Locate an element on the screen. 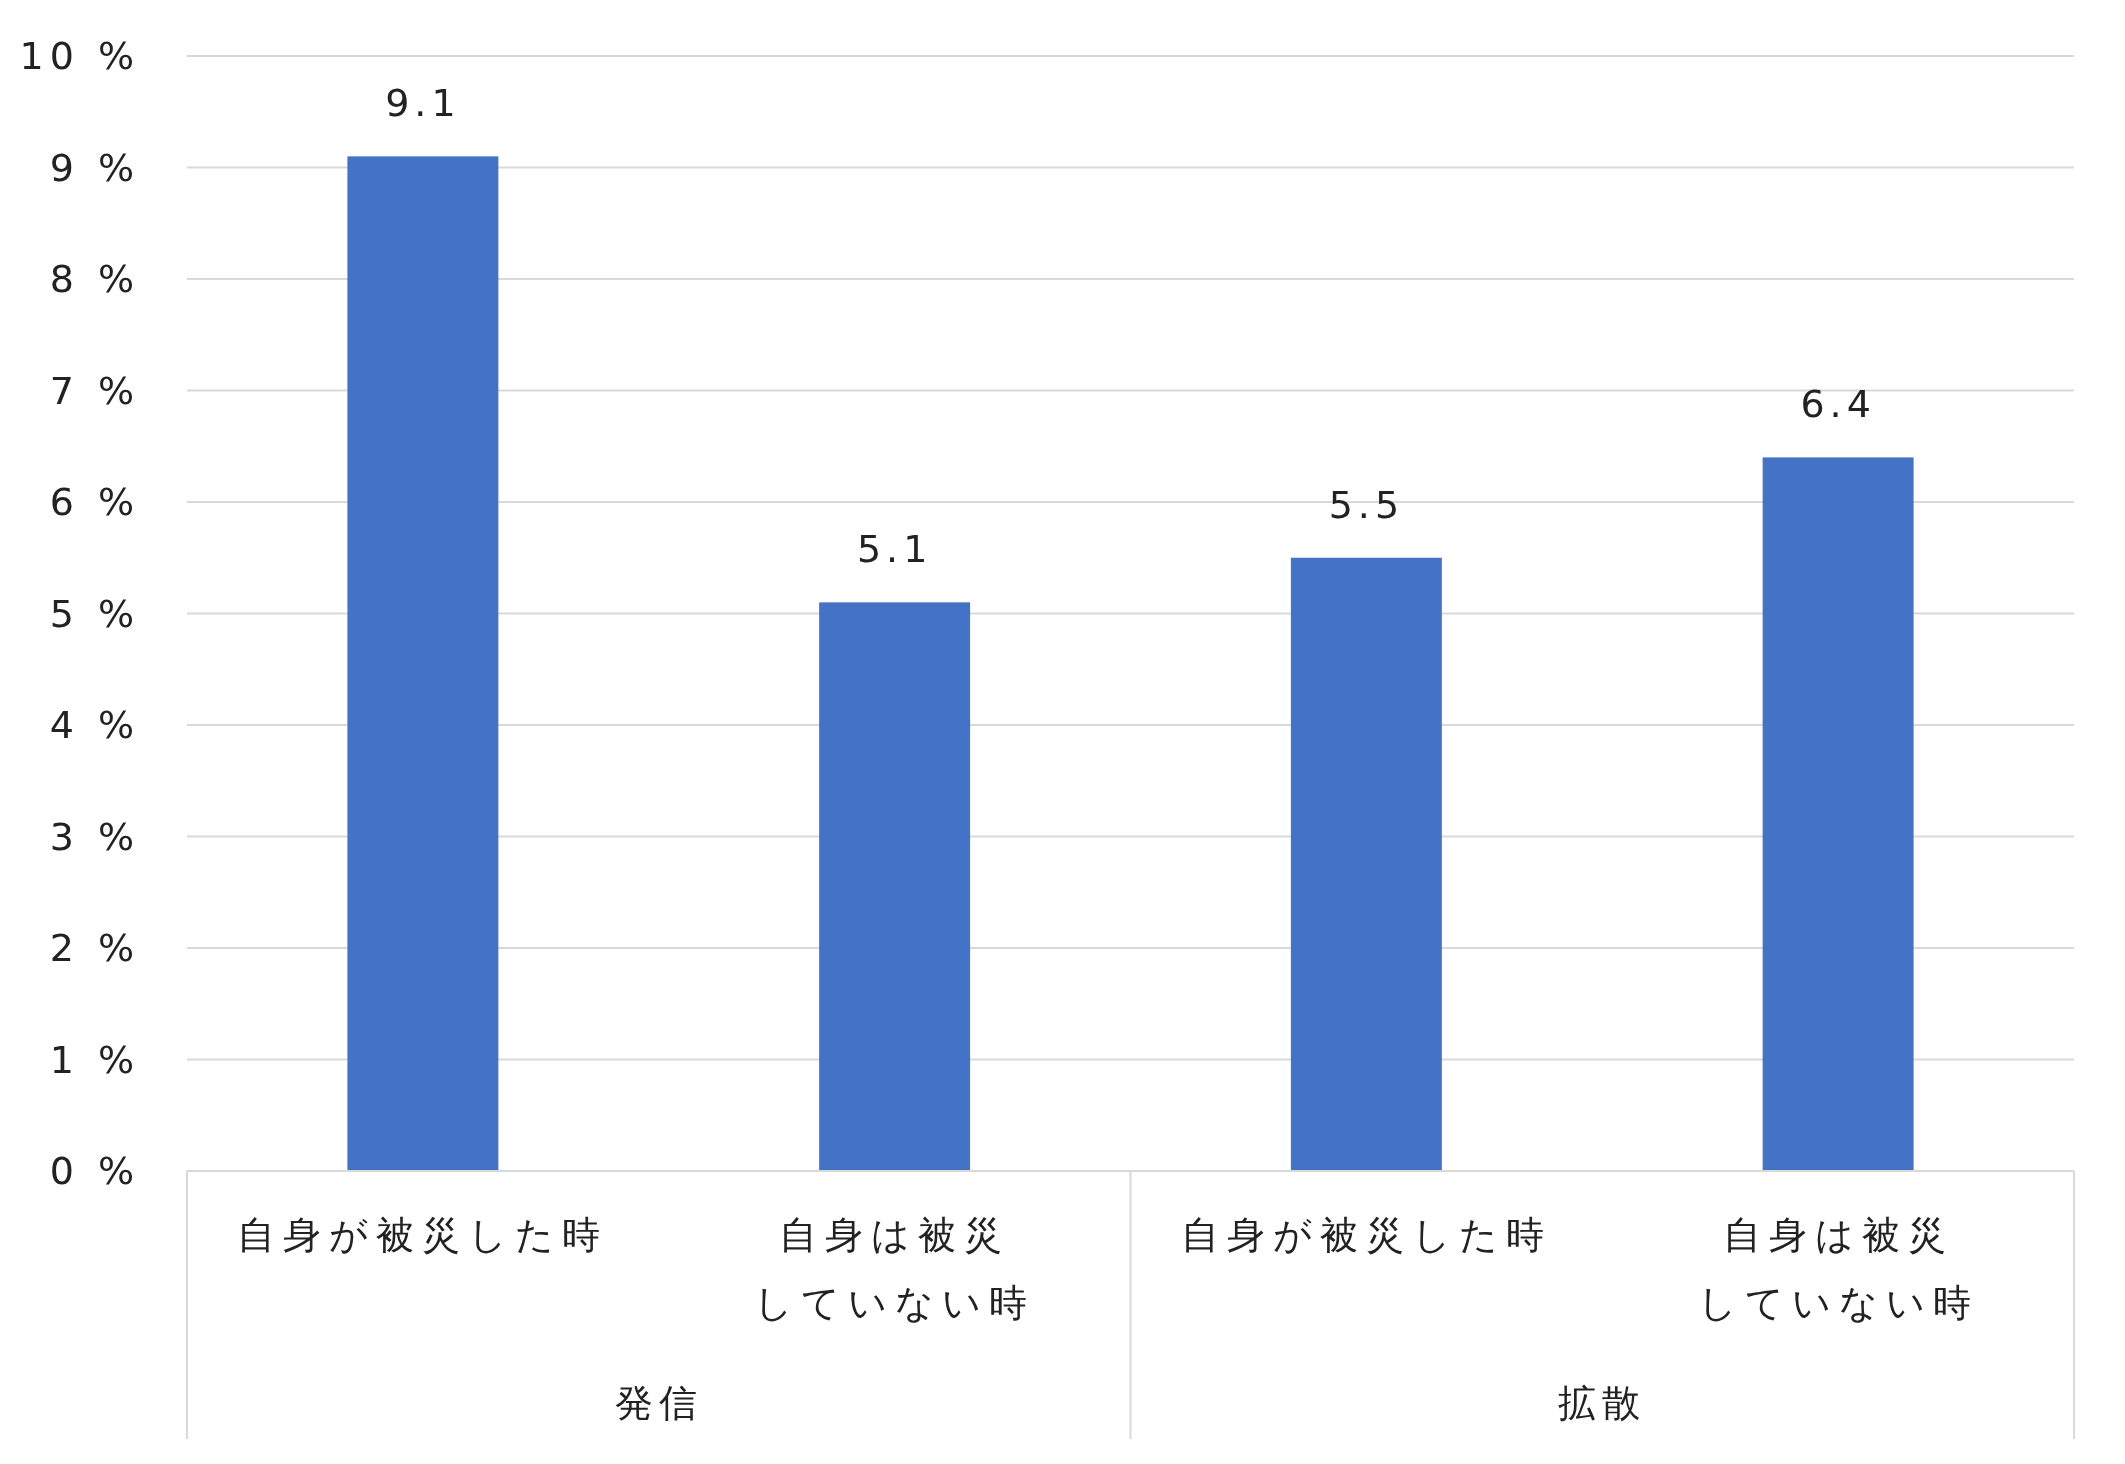 The image size is (2125, 1464). data-label: 5.1 is located at coordinates (894, 549).